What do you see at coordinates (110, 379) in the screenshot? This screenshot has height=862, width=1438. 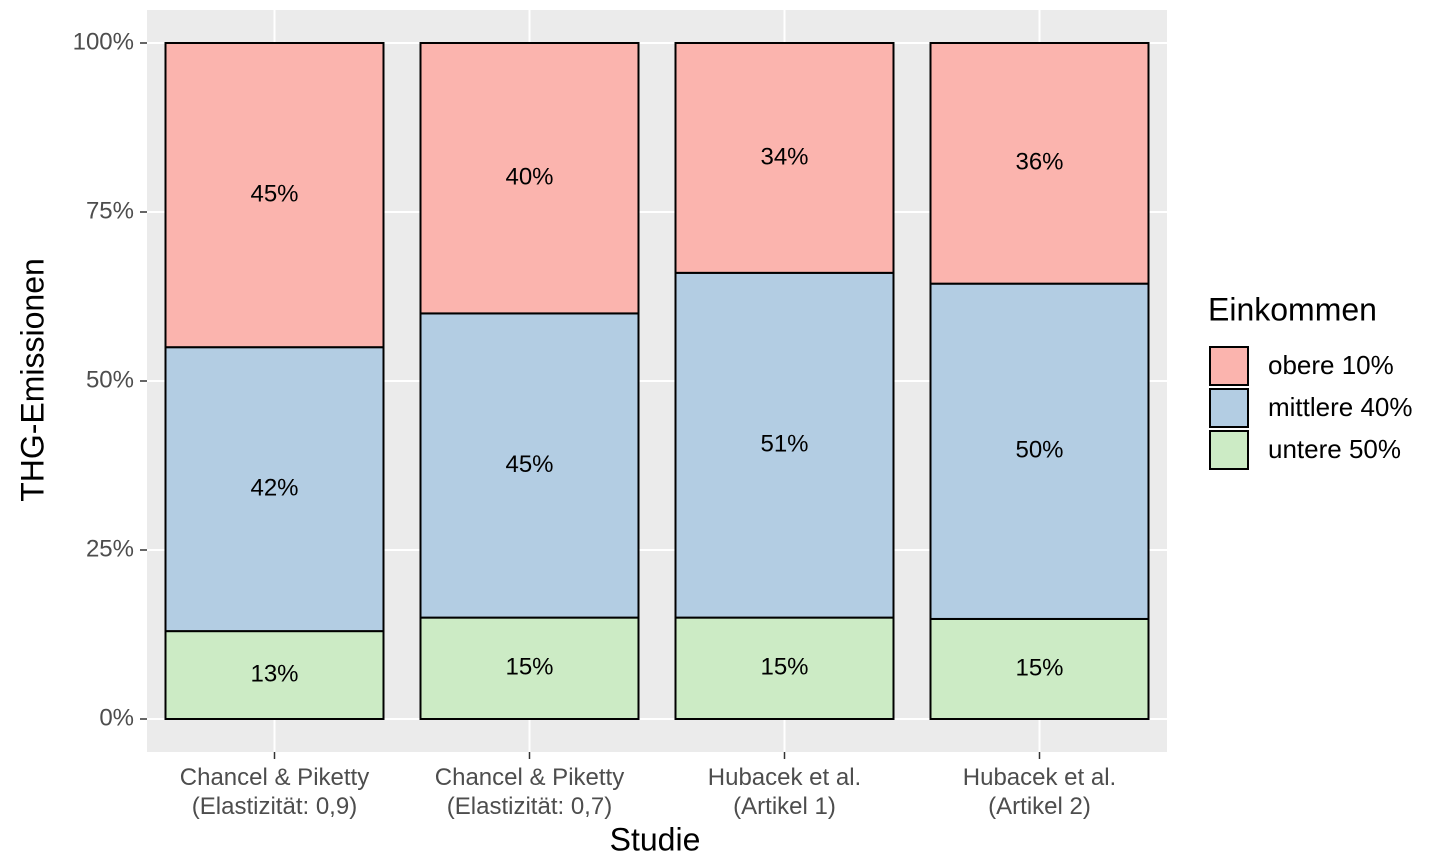 I see `y-tick-label: 50%` at bounding box center [110, 379].